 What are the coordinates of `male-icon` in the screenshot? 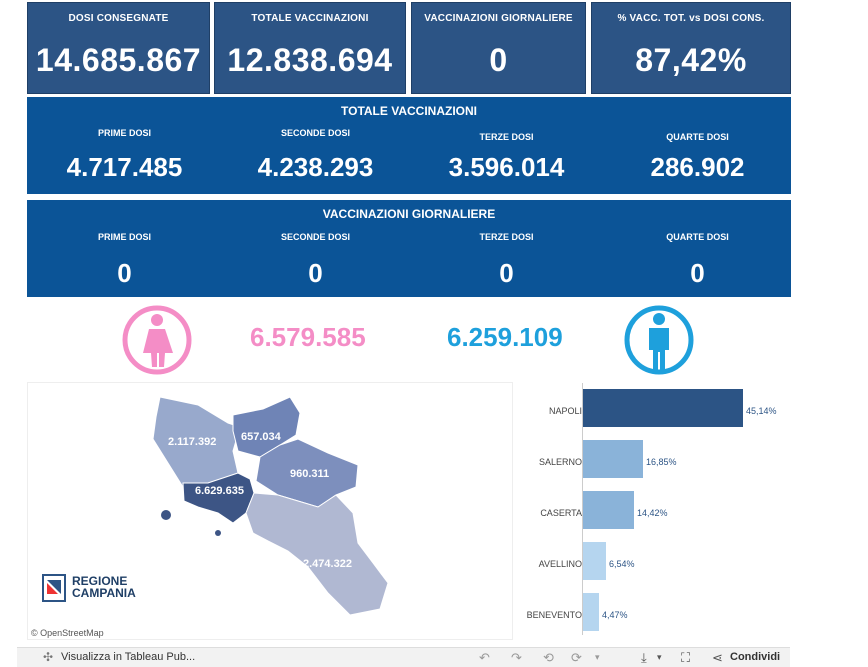 It's located at (659, 340).